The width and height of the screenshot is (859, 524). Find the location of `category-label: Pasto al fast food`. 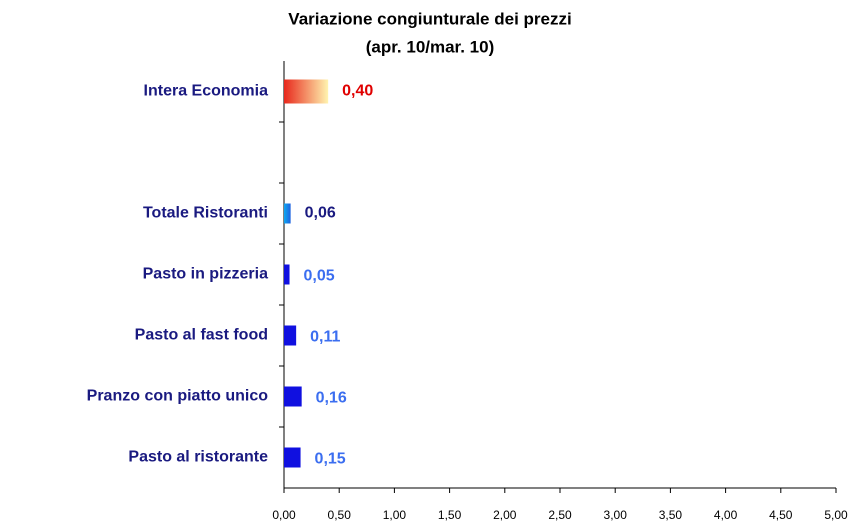

category-label: Pasto al fast food is located at coordinates (201, 335).